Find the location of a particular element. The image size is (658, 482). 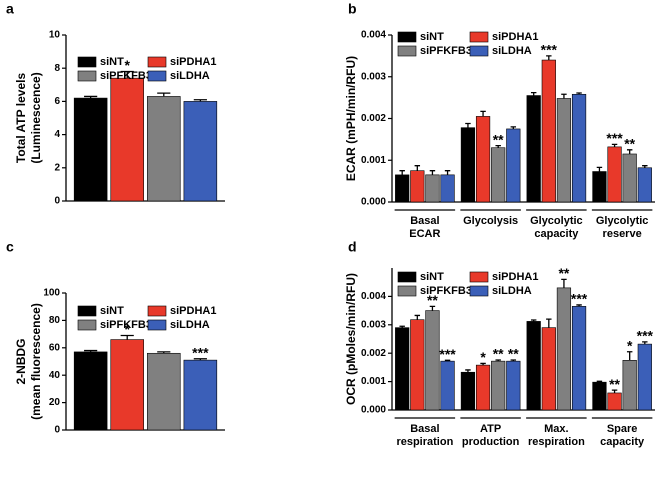

x-tick-label: ATP is located at coordinates (490, 429).